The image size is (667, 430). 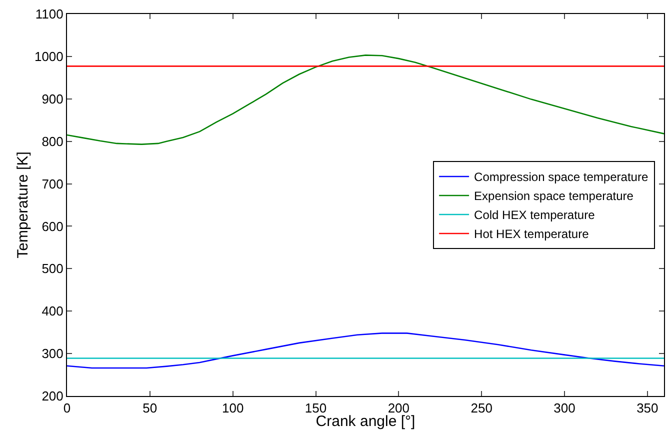 I want to click on line-series, so click(x=365, y=350).